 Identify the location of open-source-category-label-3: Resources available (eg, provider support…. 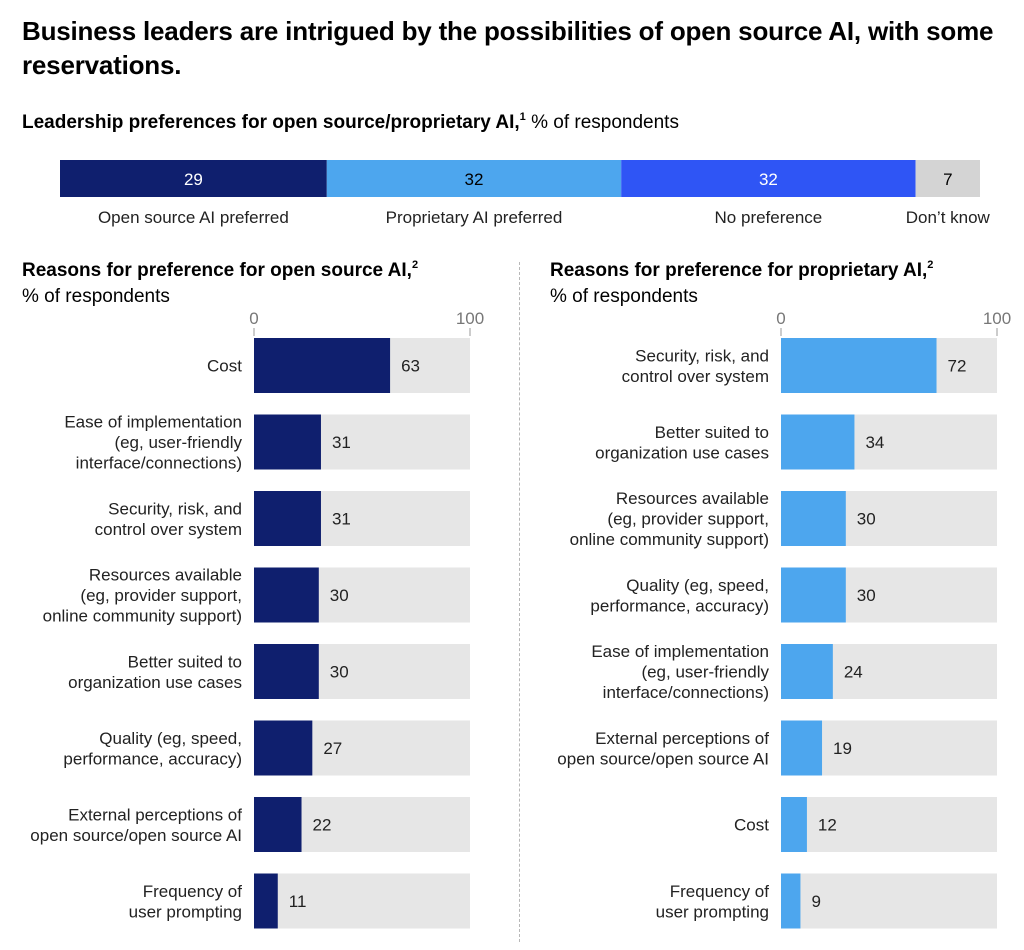
(142, 596).